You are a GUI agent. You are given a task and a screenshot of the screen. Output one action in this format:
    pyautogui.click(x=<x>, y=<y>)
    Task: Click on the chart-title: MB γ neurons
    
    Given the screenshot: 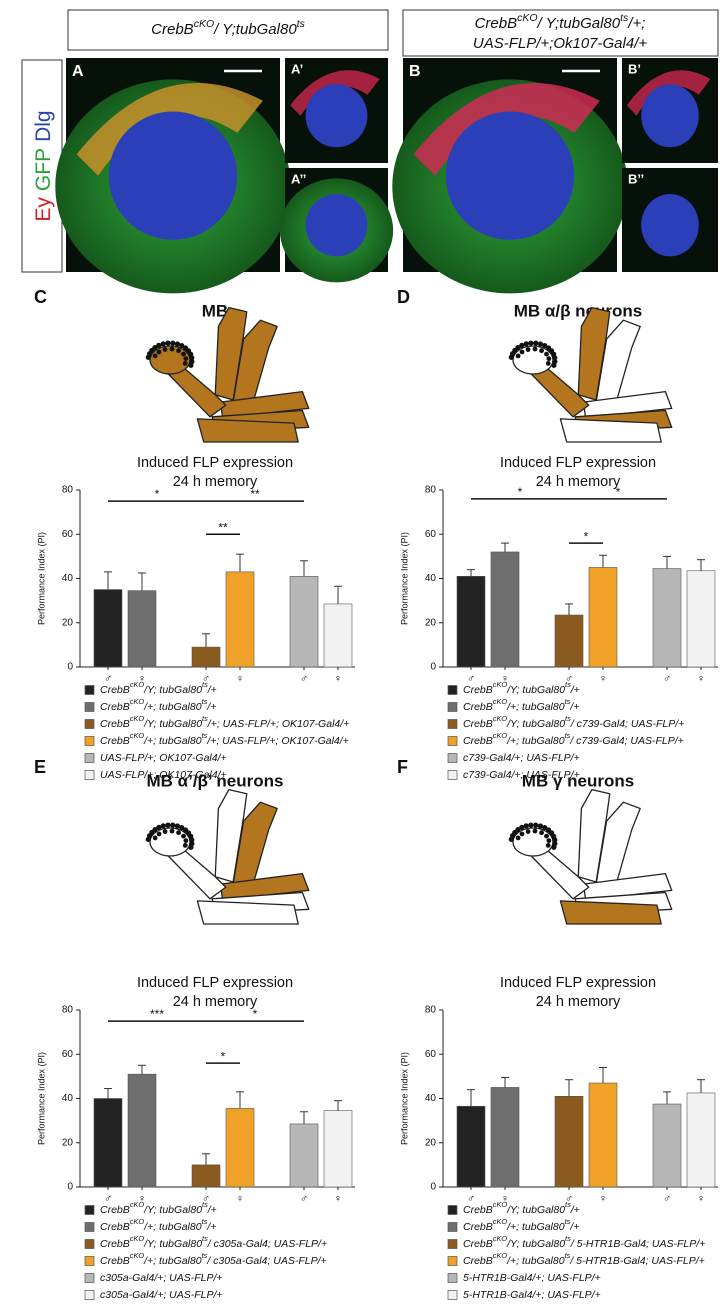 What is the action you would take?
    pyautogui.click(x=578, y=780)
    